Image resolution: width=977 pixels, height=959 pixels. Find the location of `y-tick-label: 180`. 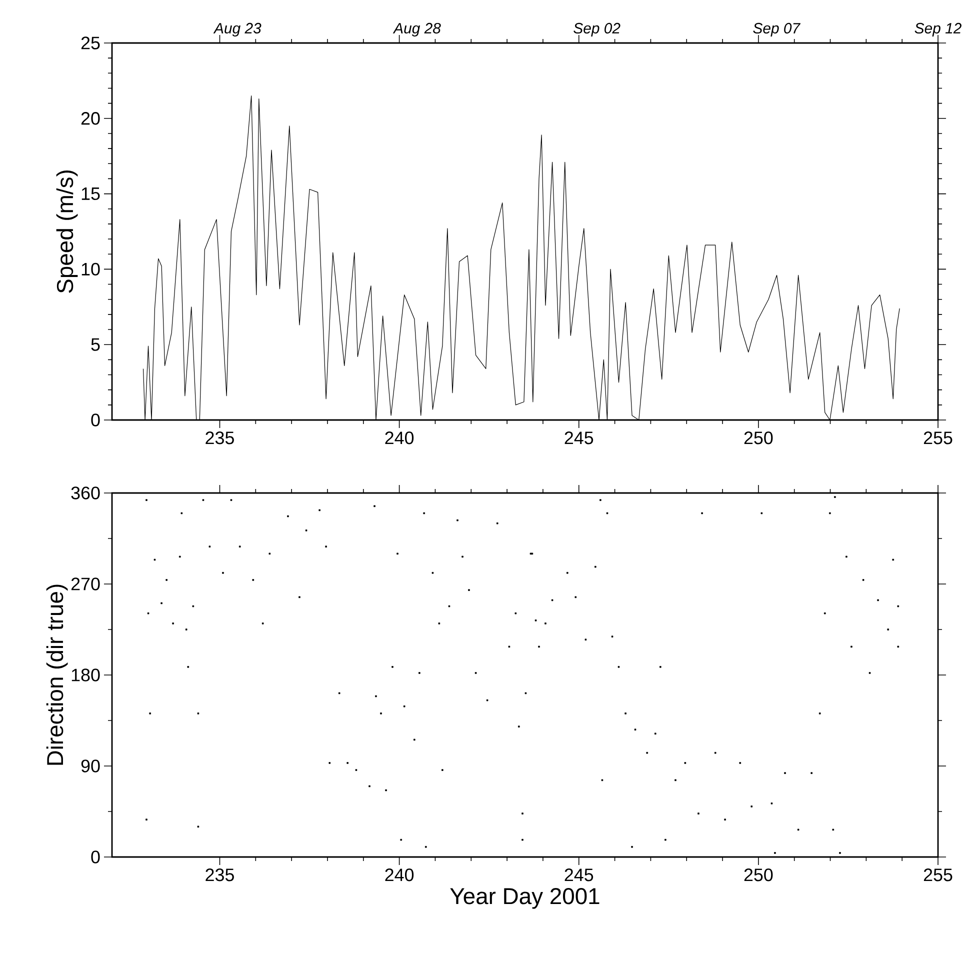

y-tick-label: 180 is located at coordinates (86, 675).